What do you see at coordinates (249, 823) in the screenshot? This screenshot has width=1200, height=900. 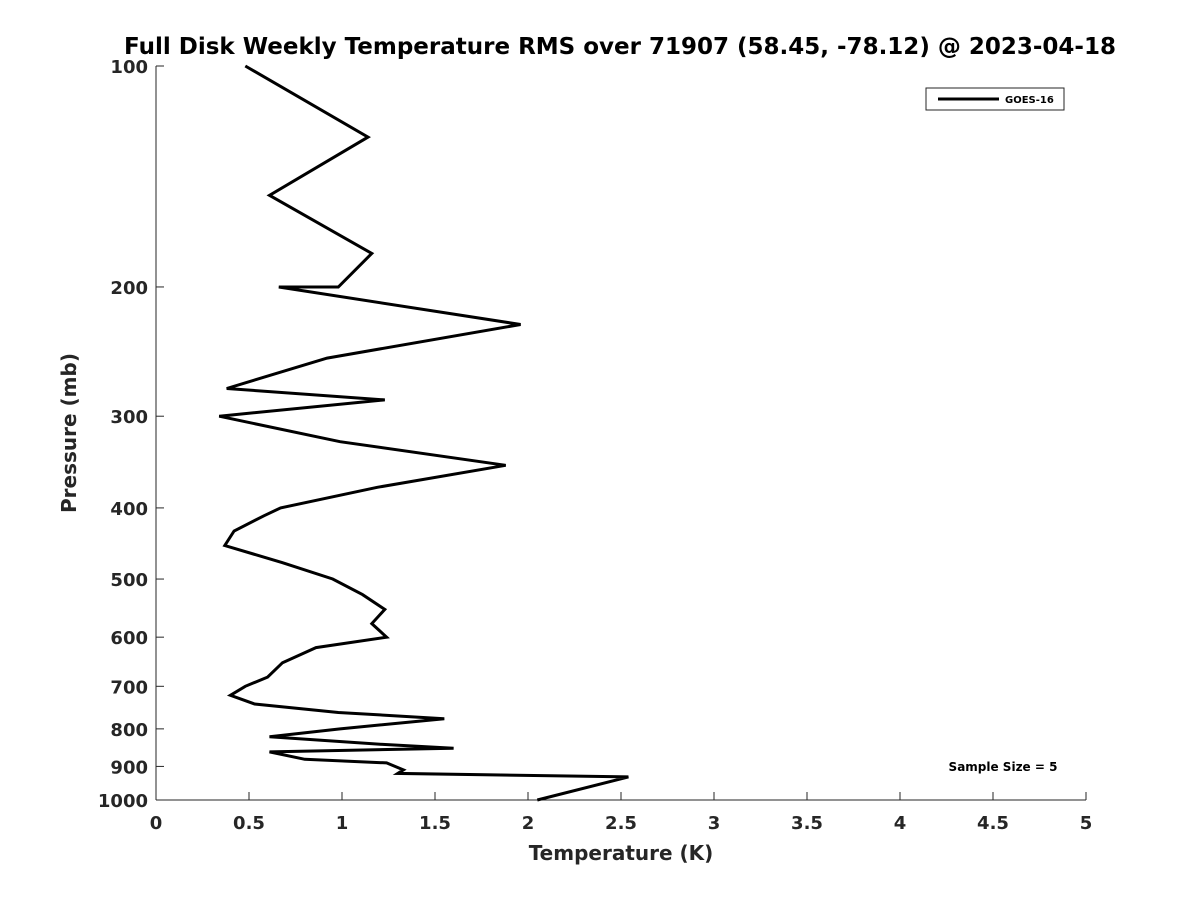 I see `x-tick-label: 0.5` at bounding box center [249, 823].